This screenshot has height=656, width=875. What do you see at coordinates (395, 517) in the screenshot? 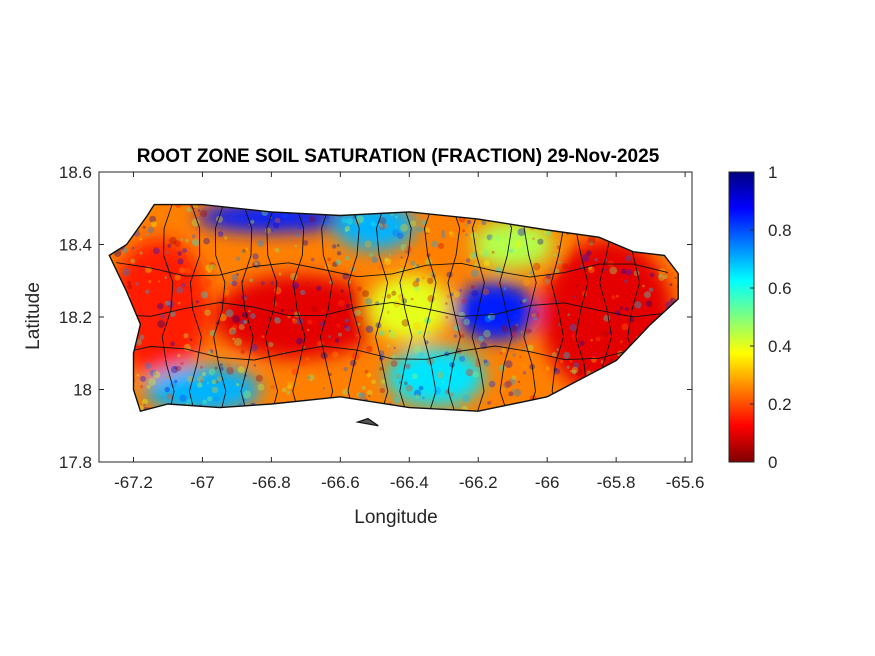
I see `x-axis-label: Longitude` at bounding box center [395, 517].